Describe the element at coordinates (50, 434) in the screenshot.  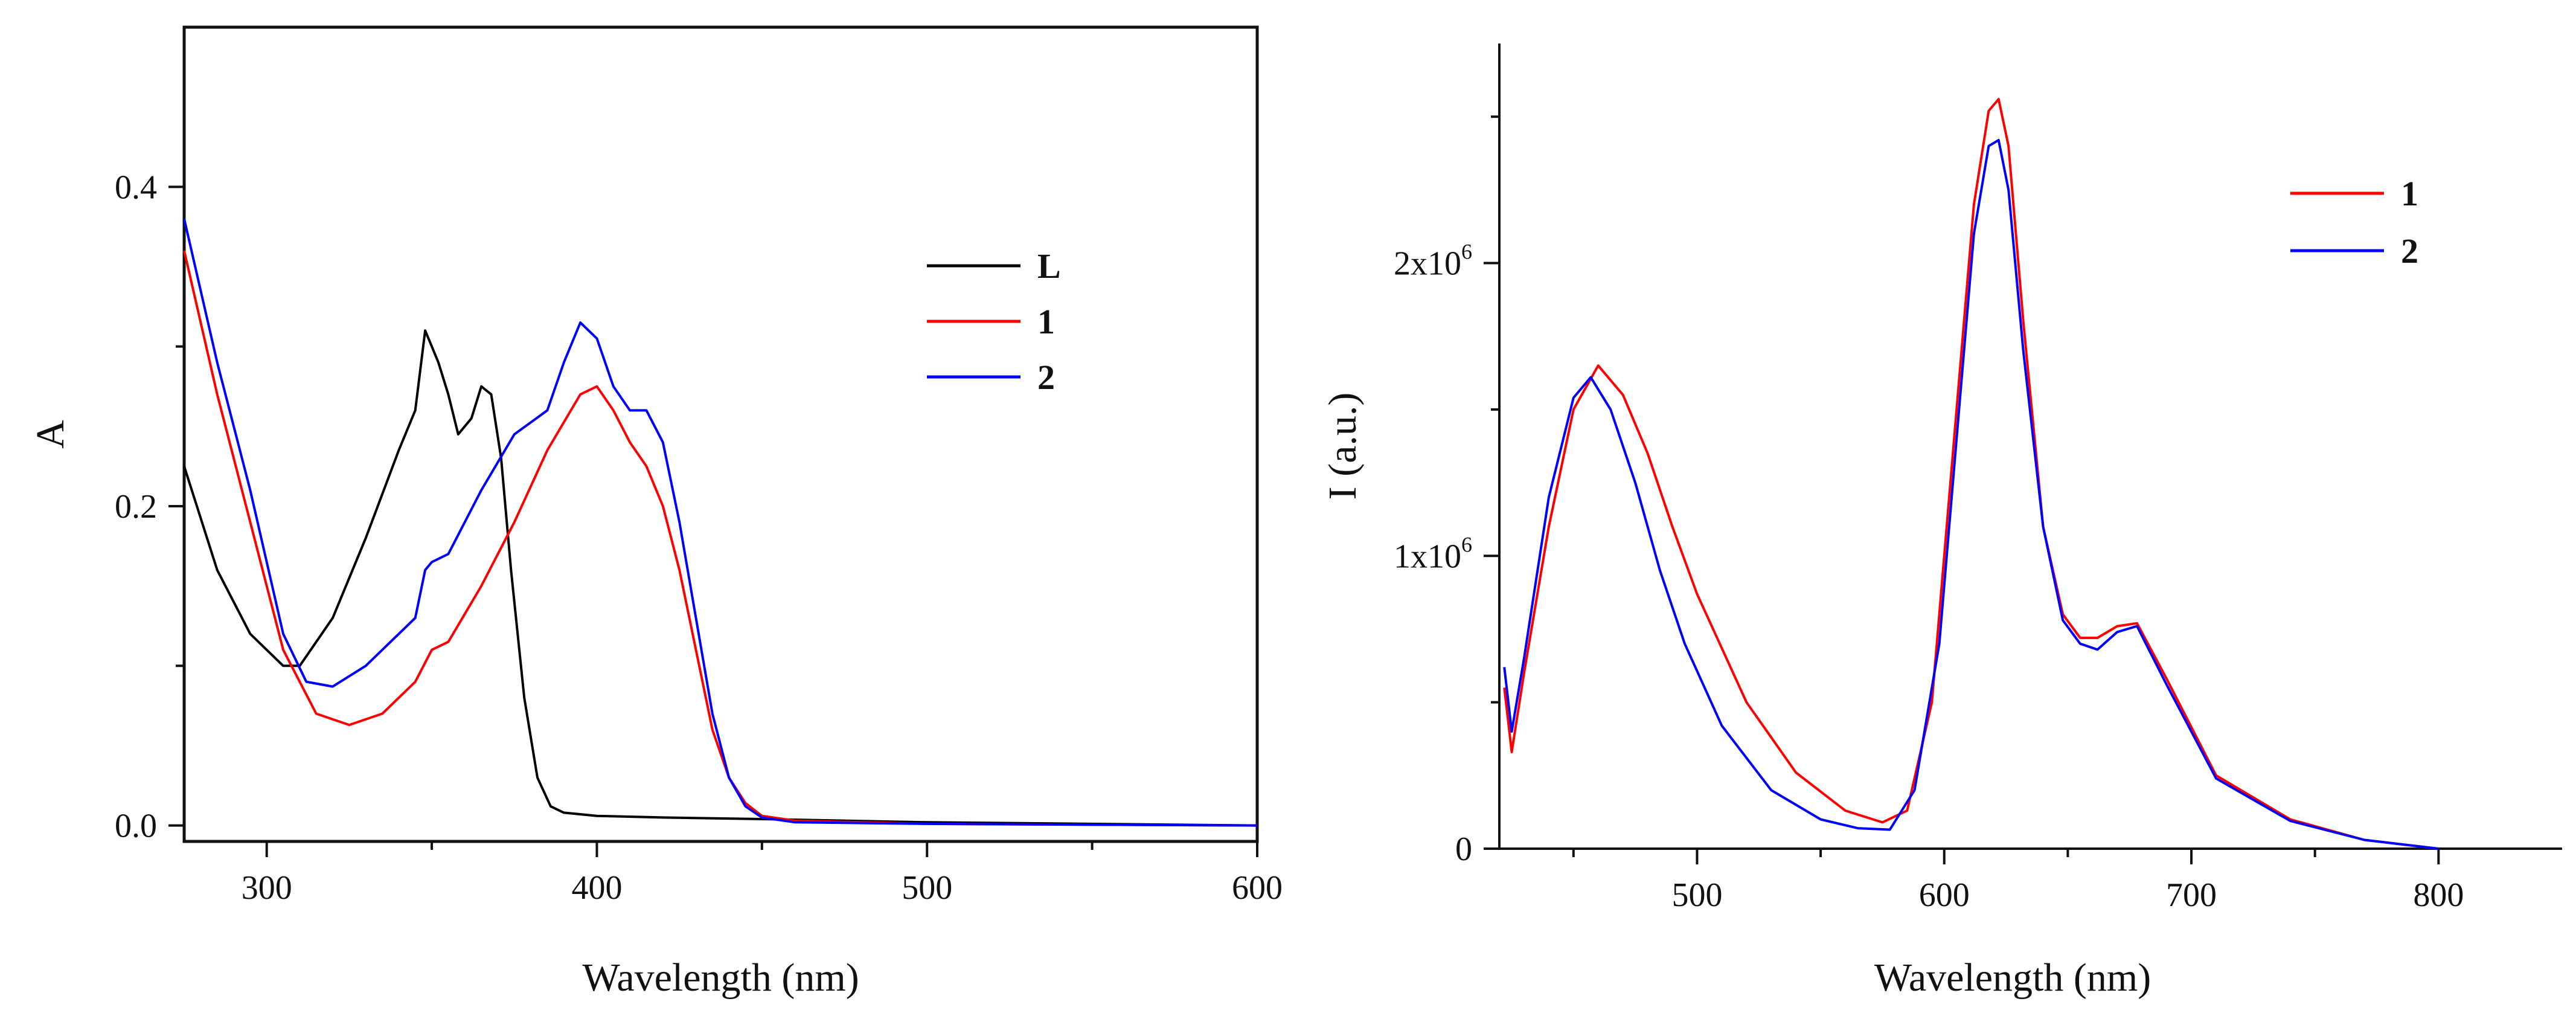
I see `y-axis-title: A` at that location.